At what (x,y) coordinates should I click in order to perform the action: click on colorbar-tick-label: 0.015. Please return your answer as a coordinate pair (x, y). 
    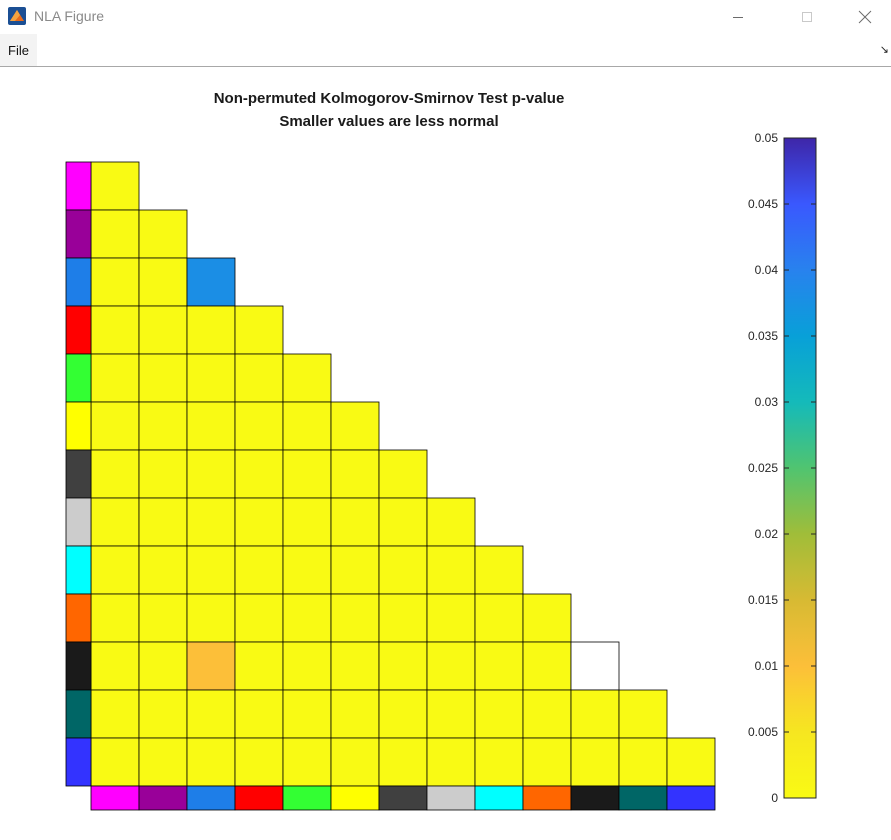
    Looking at the image, I should click on (763, 600).